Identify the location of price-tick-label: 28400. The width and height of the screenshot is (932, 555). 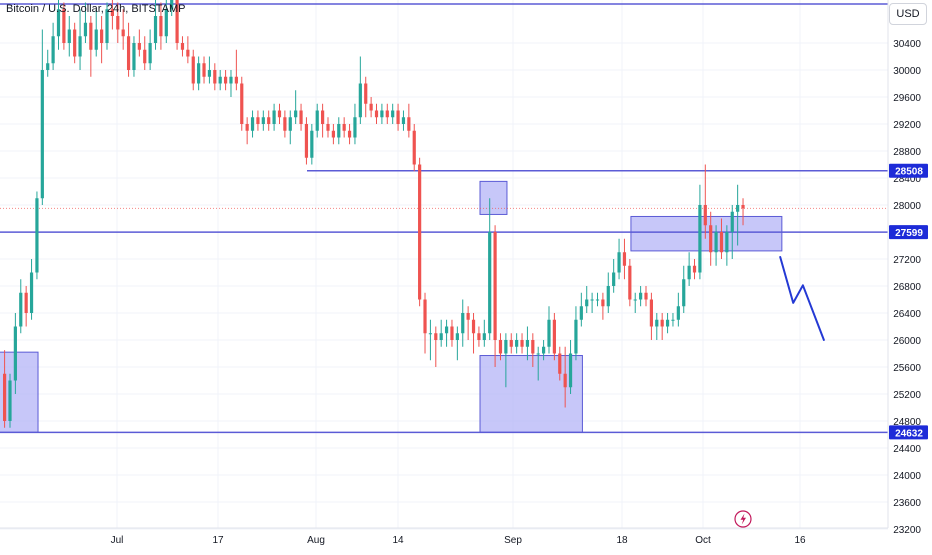
(907, 179).